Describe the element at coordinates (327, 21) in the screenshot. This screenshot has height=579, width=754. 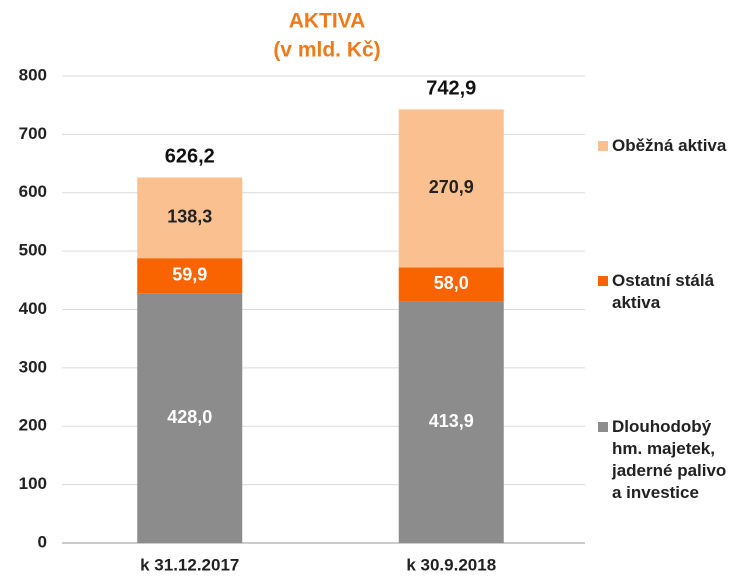
I see `chart-title: AKTIVA` at that location.